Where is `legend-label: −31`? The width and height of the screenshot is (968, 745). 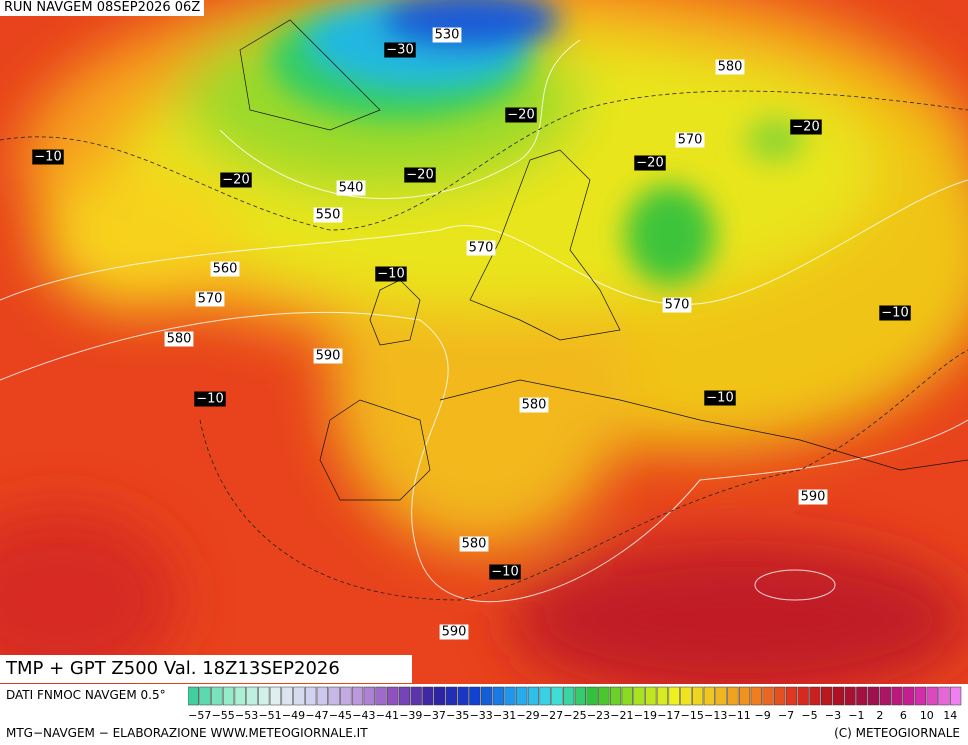 legend-label: −31 is located at coordinates (504, 715).